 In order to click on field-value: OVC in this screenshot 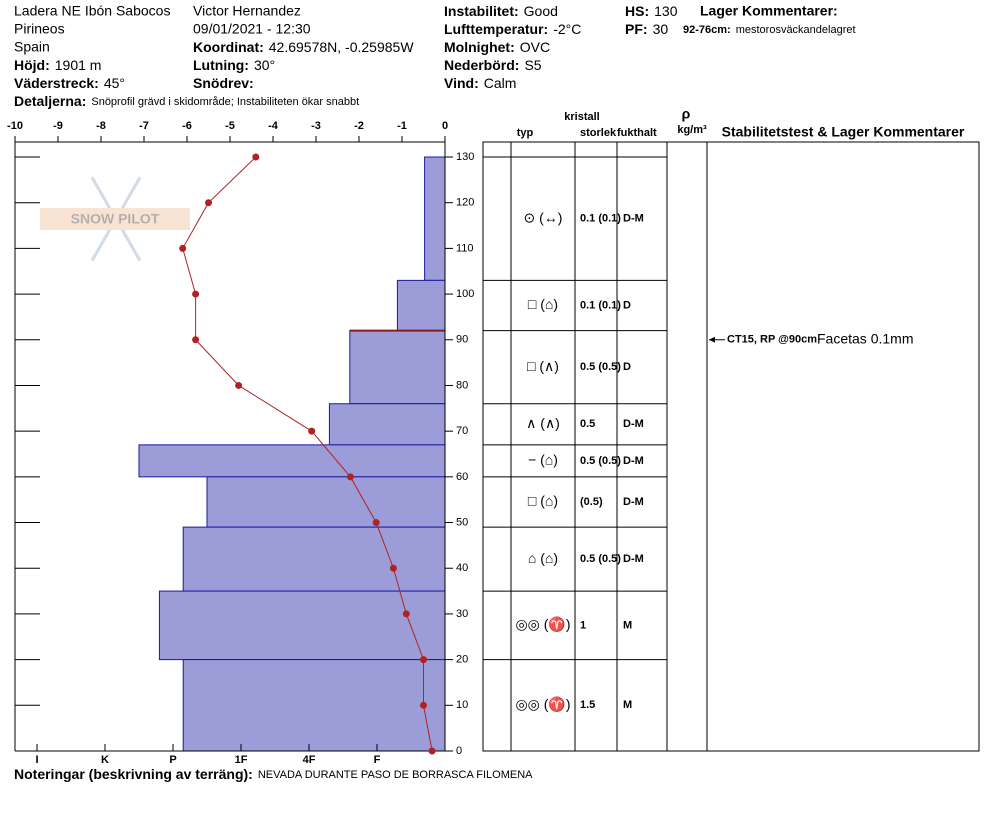, I will do `click(535, 47)`.